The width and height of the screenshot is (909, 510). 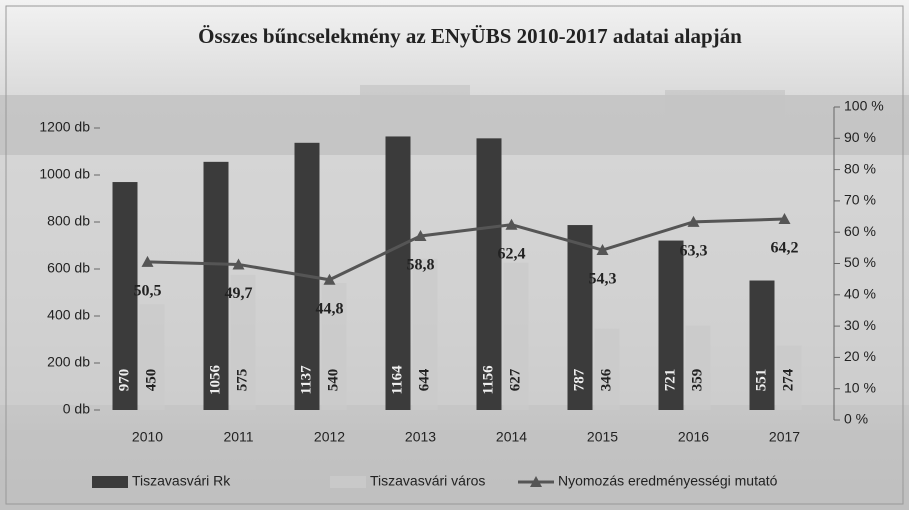 What do you see at coordinates (242, 380) in the screenshot?
I see `bar-value-label: 575` at bounding box center [242, 380].